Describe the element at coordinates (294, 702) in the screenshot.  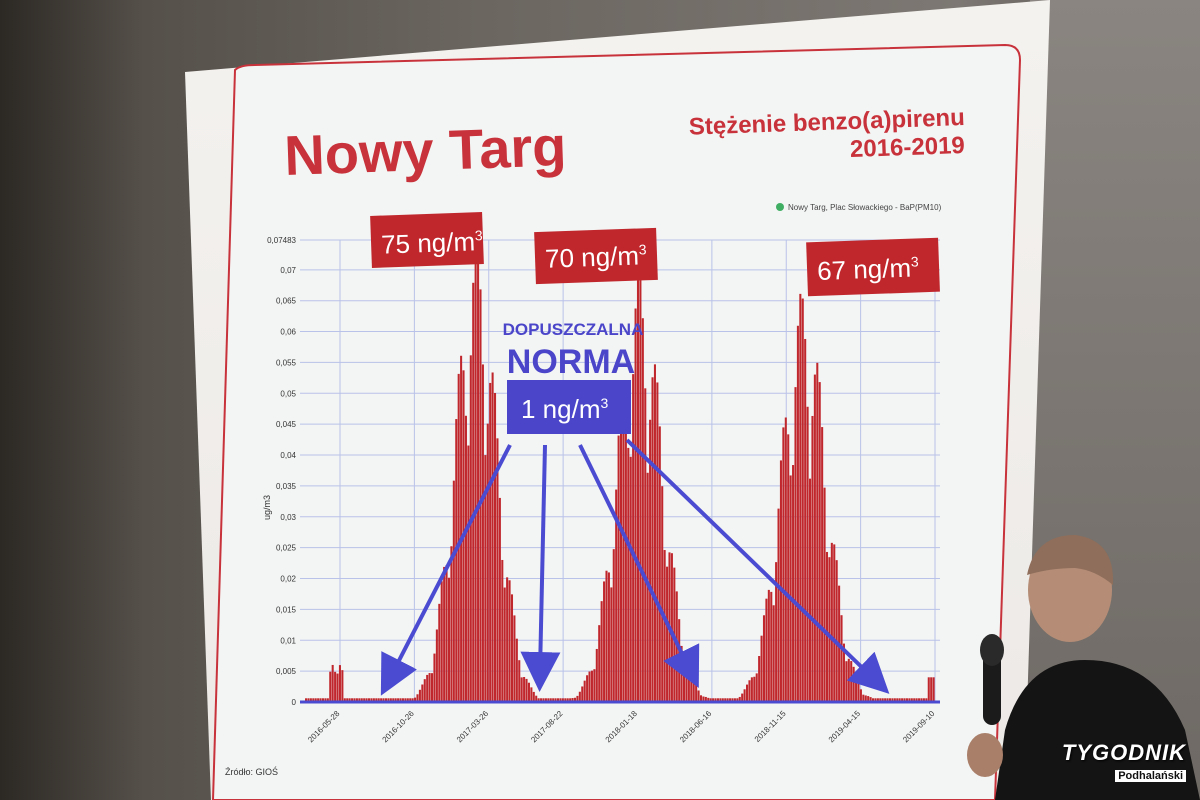
I see `y-tick-label: 0` at that location.